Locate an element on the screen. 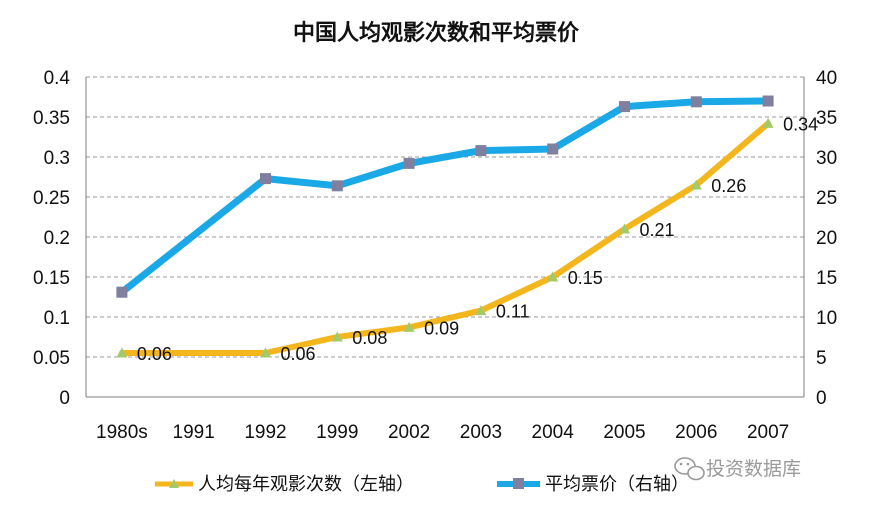 The height and width of the screenshot is (514, 873). right-tick-label: 30 is located at coordinates (826, 158).